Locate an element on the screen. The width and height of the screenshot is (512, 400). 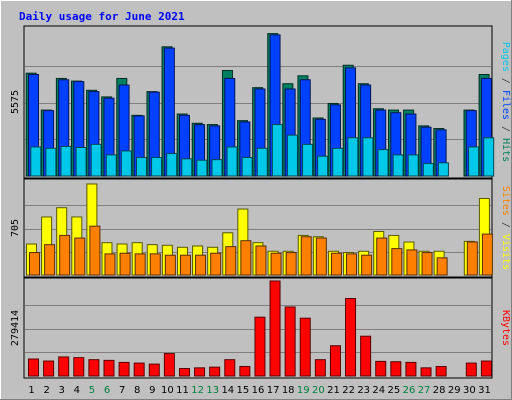
x-tick-label: 31 is located at coordinates (484, 390).